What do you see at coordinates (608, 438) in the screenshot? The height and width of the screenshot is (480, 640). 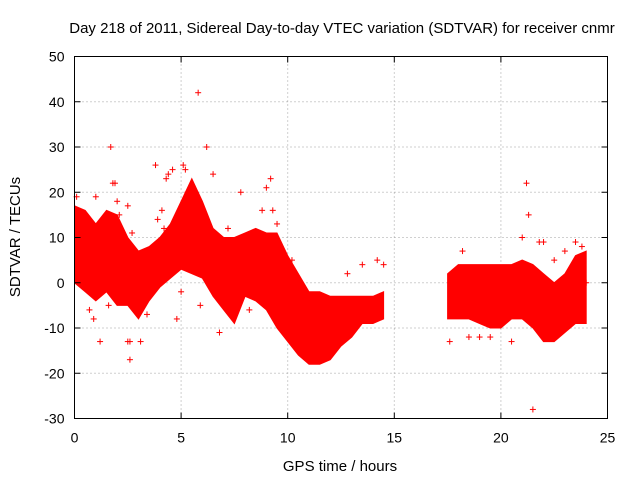 I see `x-tick-label: 25` at bounding box center [608, 438].